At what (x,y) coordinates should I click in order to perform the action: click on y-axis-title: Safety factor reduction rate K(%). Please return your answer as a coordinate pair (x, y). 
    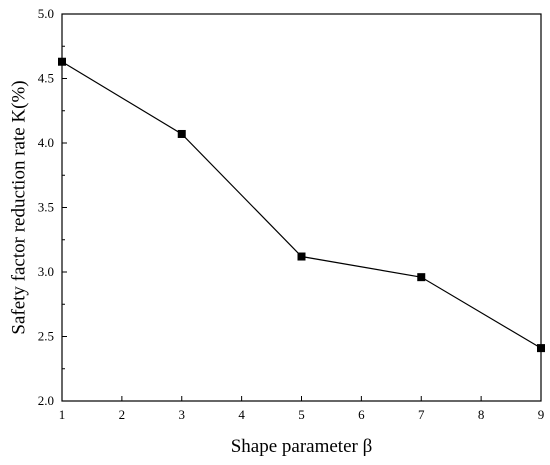
    Looking at the image, I should click on (18, 207).